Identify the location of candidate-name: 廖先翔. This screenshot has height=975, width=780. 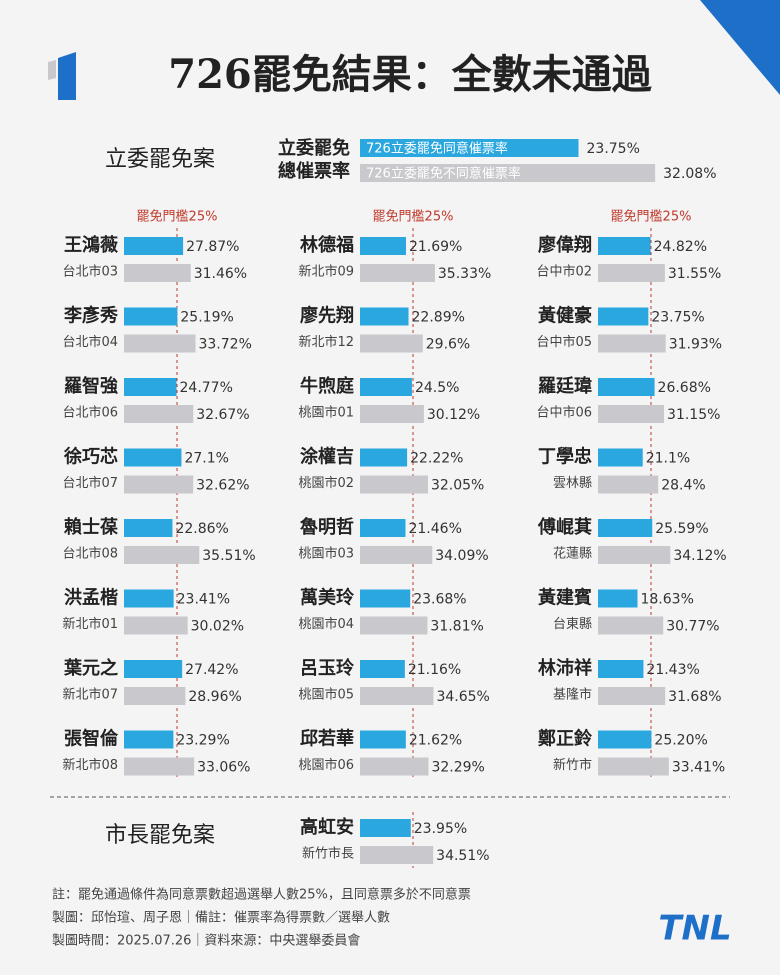
(327, 316).